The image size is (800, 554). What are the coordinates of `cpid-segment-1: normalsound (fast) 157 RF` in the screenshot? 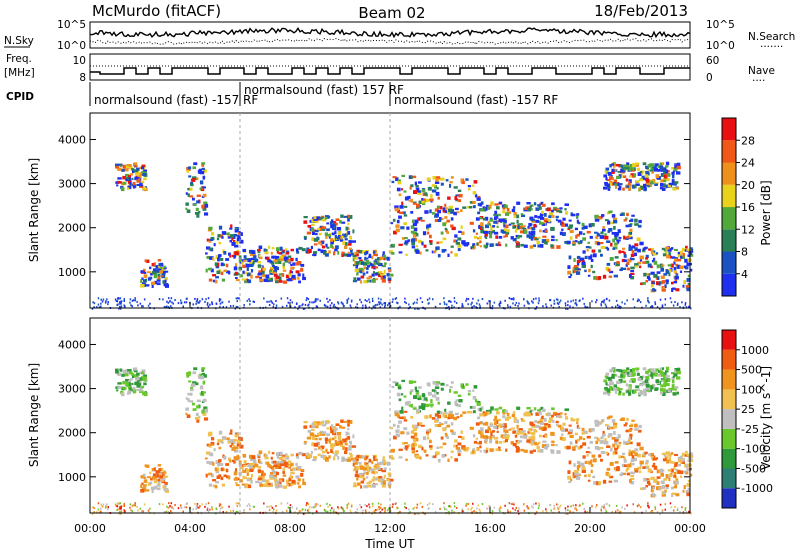 It's located at (324, 90).